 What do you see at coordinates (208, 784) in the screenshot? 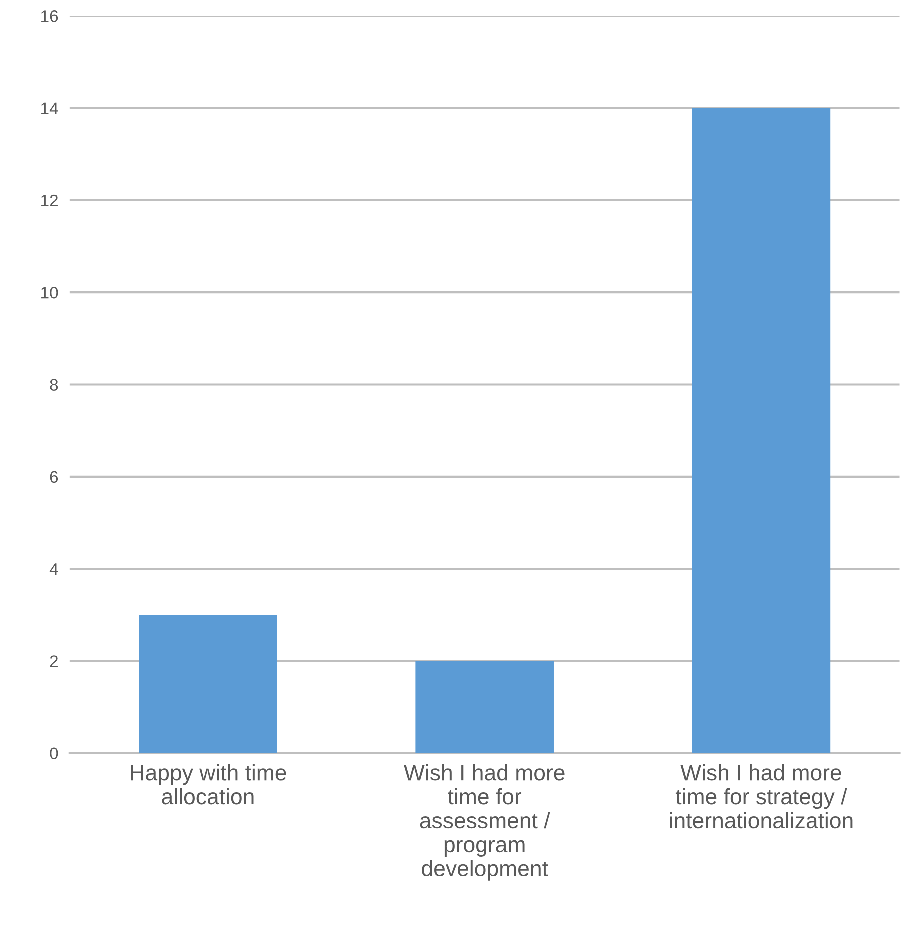
I see `x-tick-label: Happy with time allocation` at bounding box center [208, 784].